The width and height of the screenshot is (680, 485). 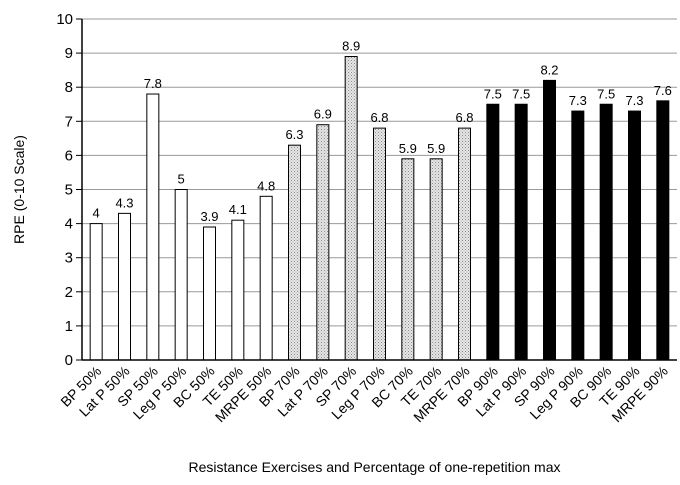 I want to click on y-tick-label: 10, so click(x=64, y=19).